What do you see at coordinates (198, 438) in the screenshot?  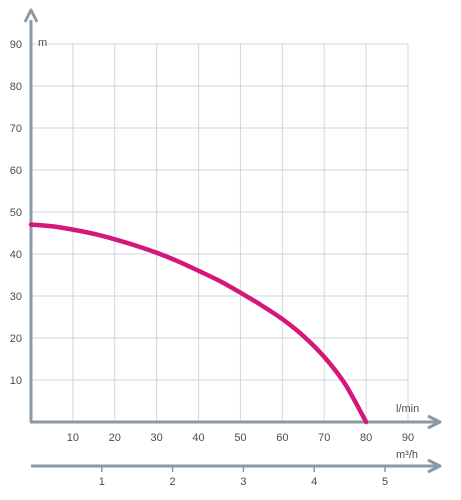 I see `x-tick-label: 40` at bounding box center [198, 438].